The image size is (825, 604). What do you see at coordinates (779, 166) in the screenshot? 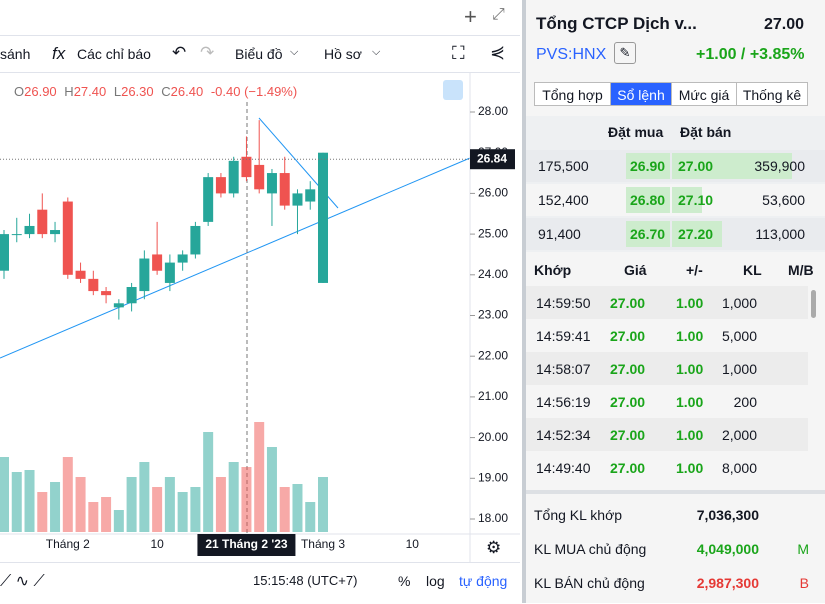
I see `order-book-cell: 359,900` at bounding box center [779, 166].